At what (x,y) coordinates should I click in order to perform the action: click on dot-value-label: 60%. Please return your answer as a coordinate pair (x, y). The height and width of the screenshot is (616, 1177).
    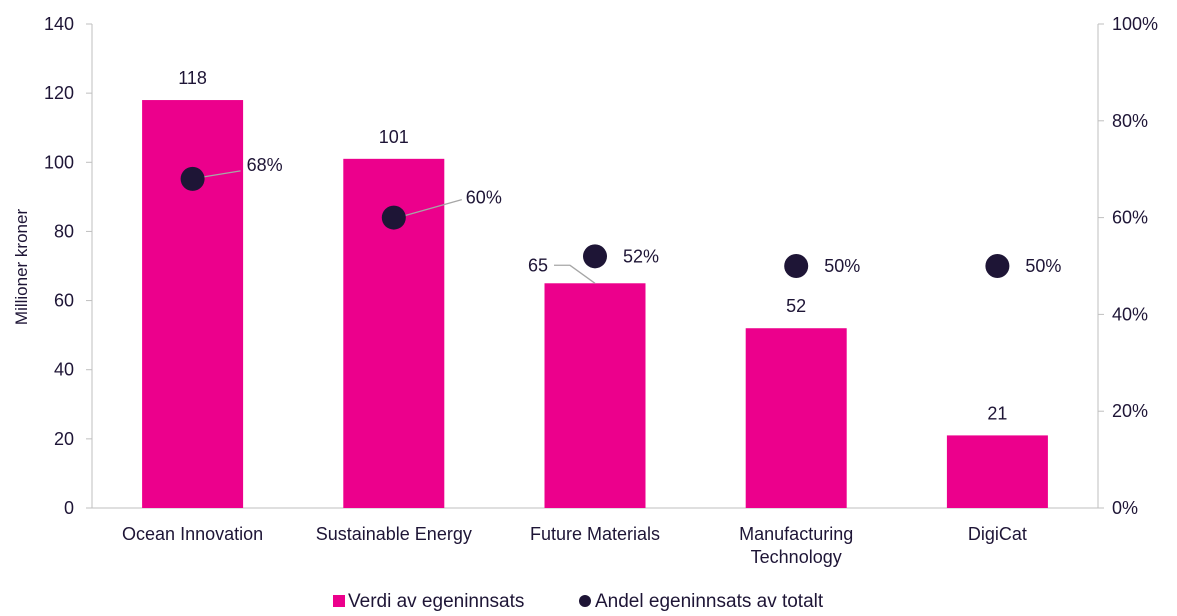
    Looking at the image, I should click on (484, 198).